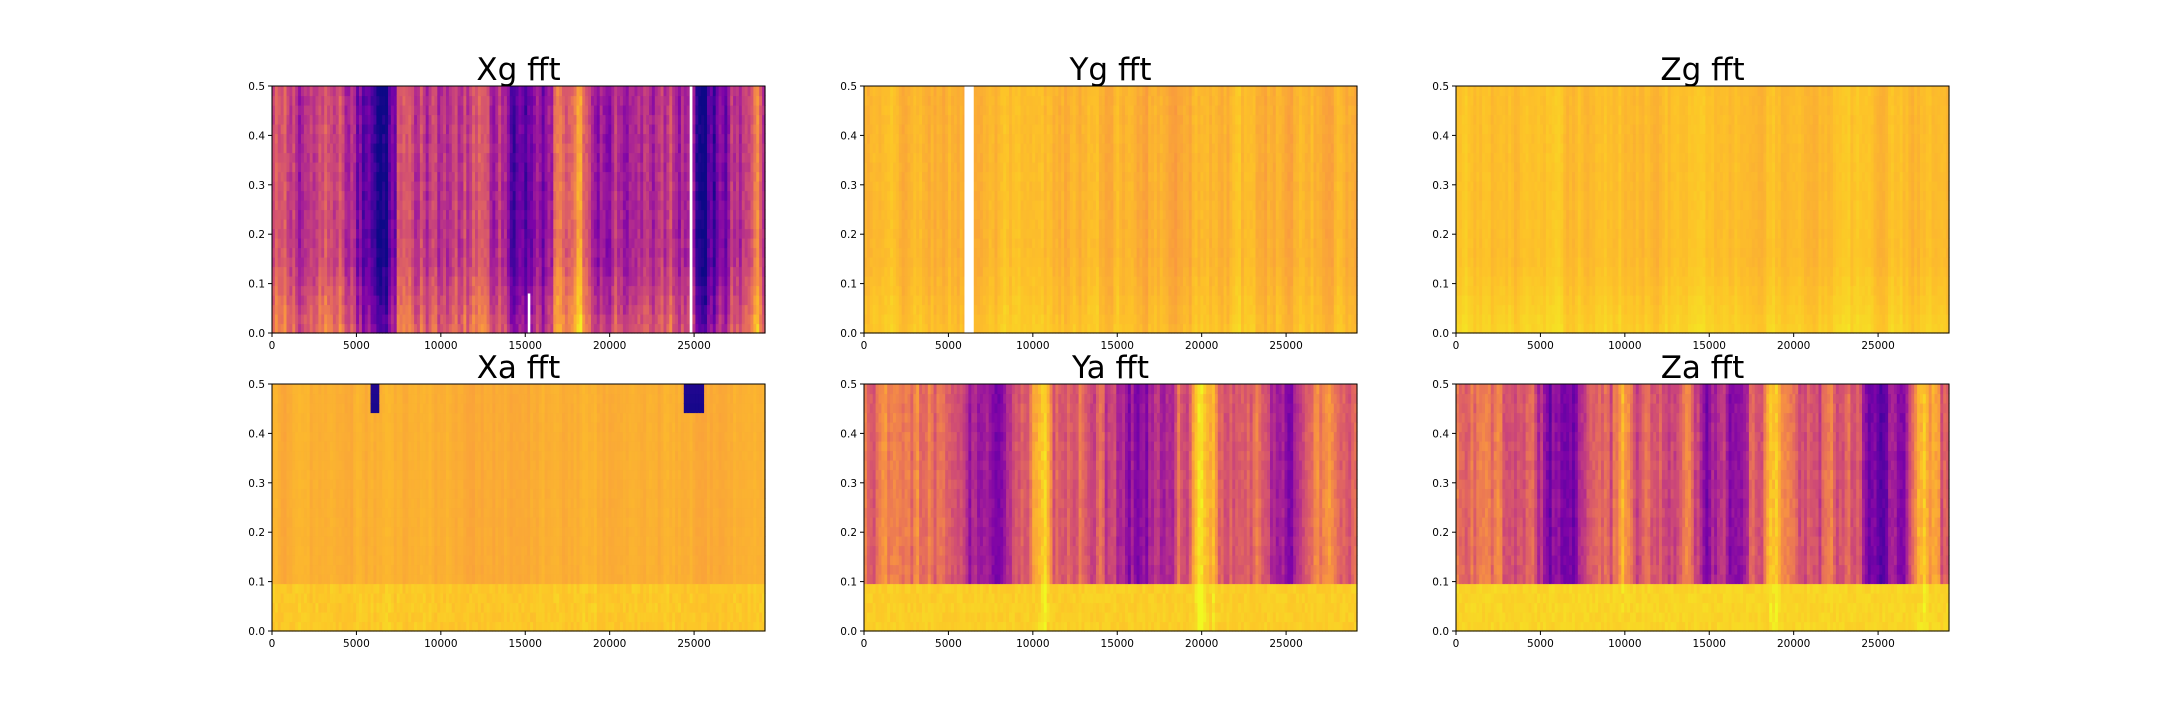 Image resolution: width=2160 pixels, height=720 pixels. What do you see at coordinates (519, 210) in the screenshot?
I see `heatmap-xg` at bounding box center [519, 210].